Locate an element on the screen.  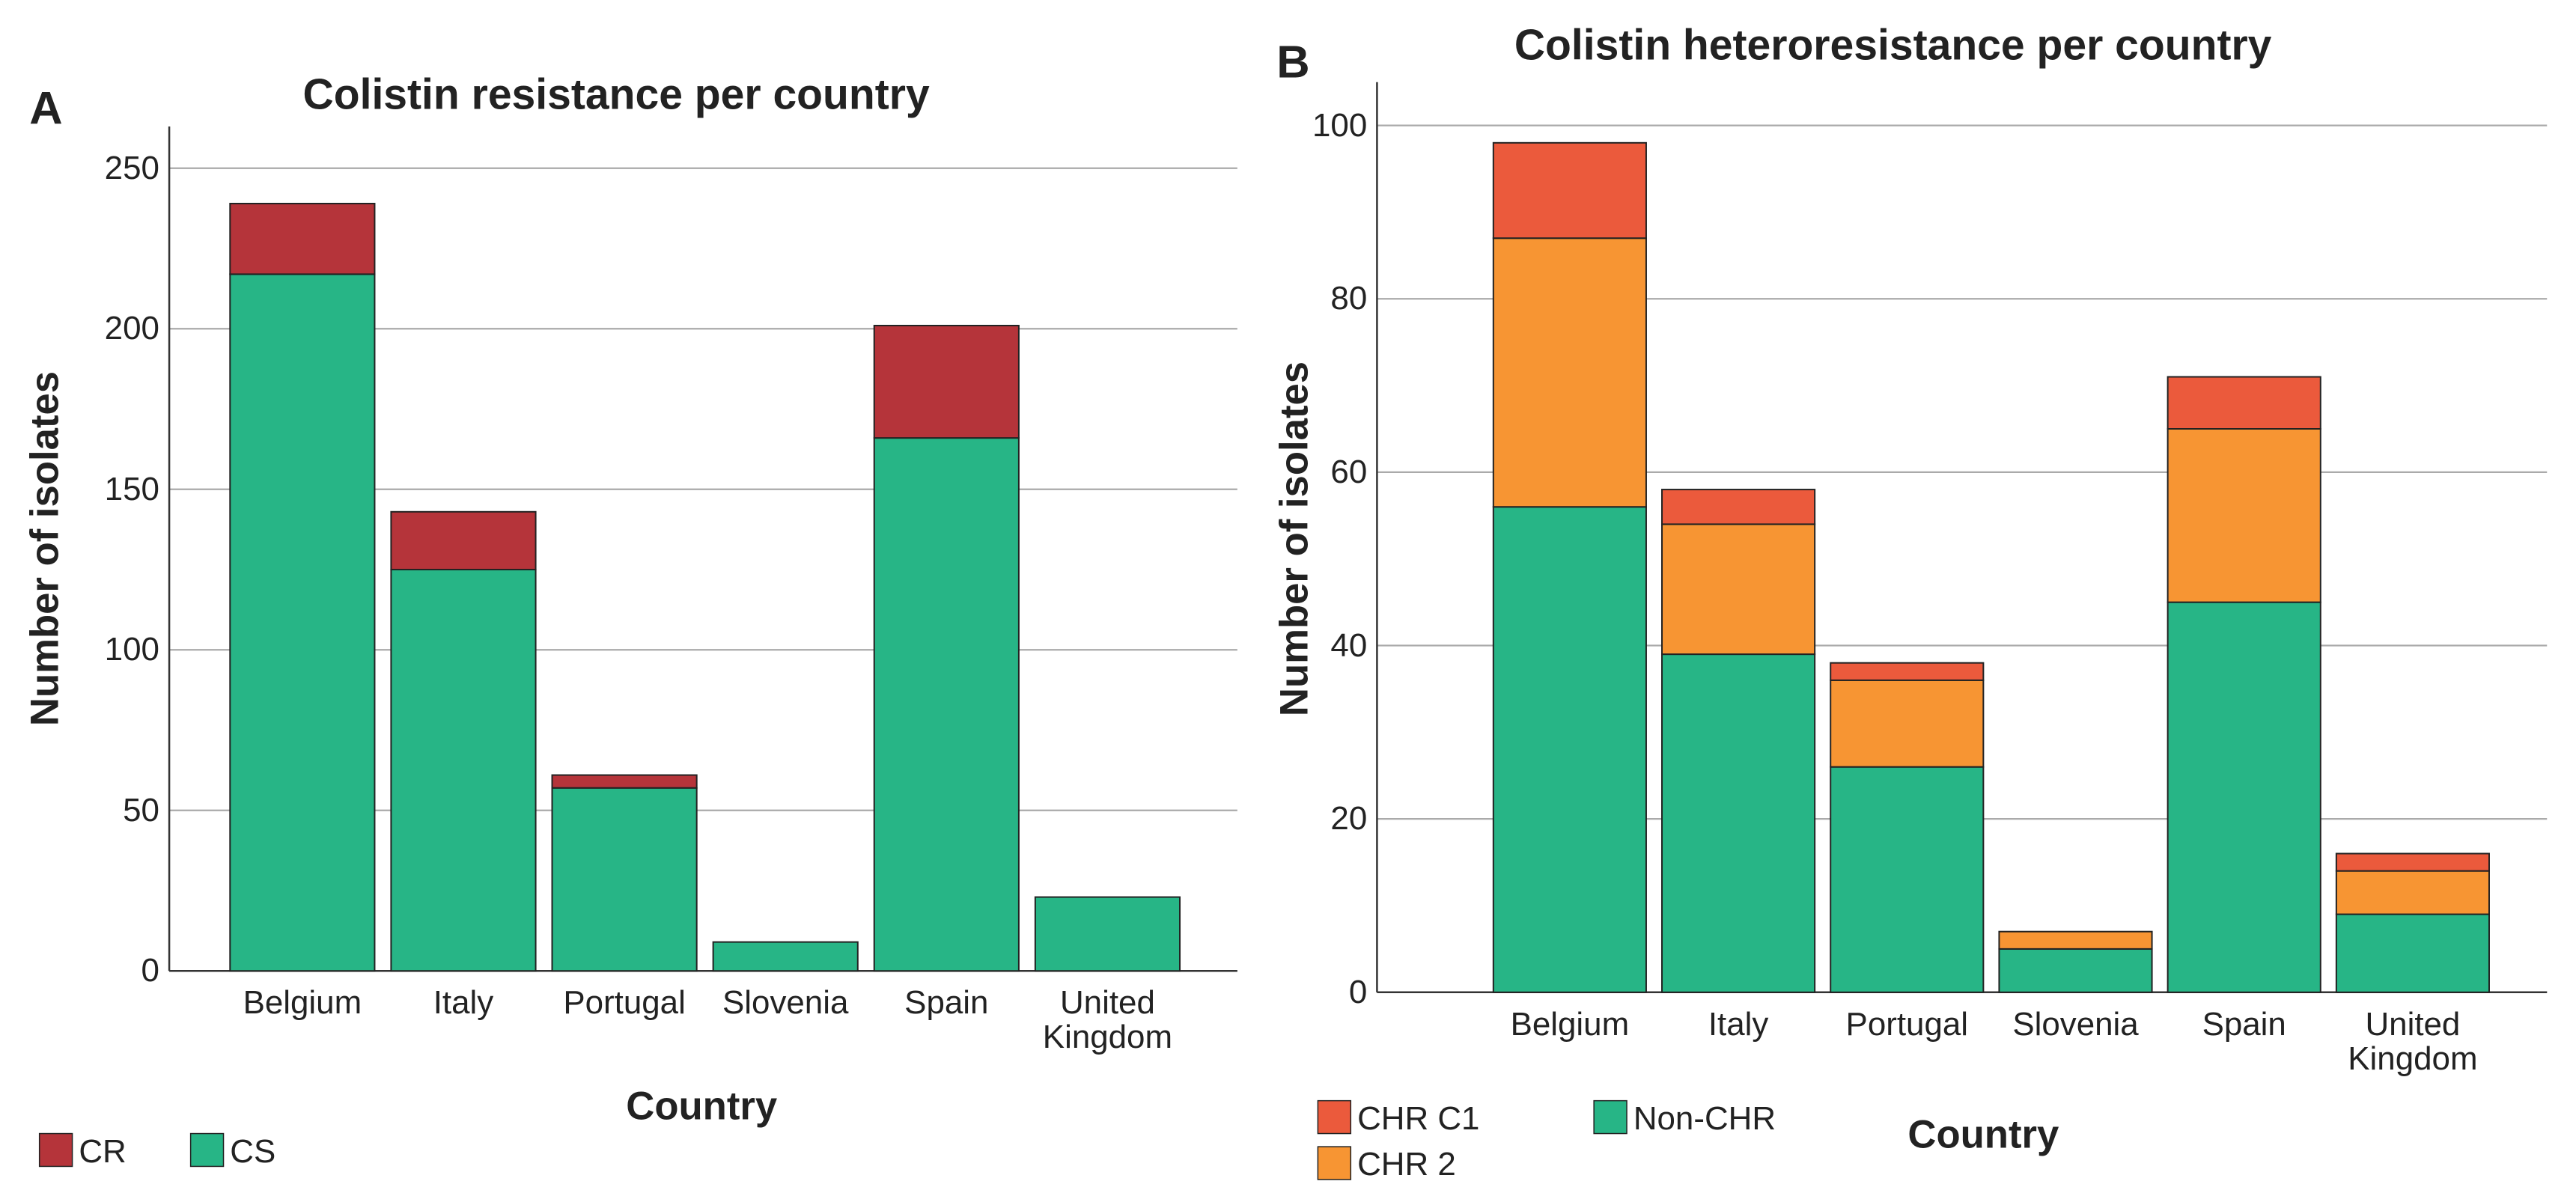
y-tick-label: 250 is located at coordinates (131, 168).